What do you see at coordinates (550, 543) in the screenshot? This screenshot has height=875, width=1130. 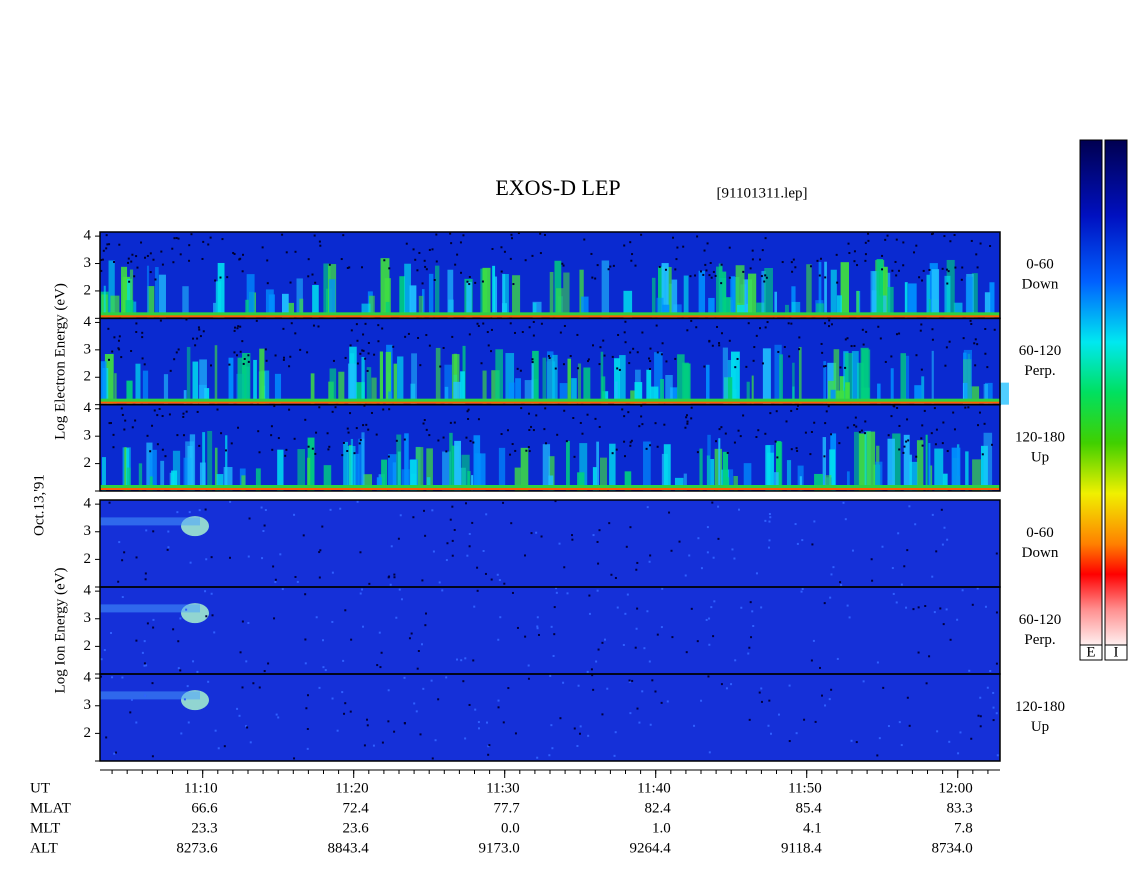 I see `panel-background` at bounding box center [550, 543].